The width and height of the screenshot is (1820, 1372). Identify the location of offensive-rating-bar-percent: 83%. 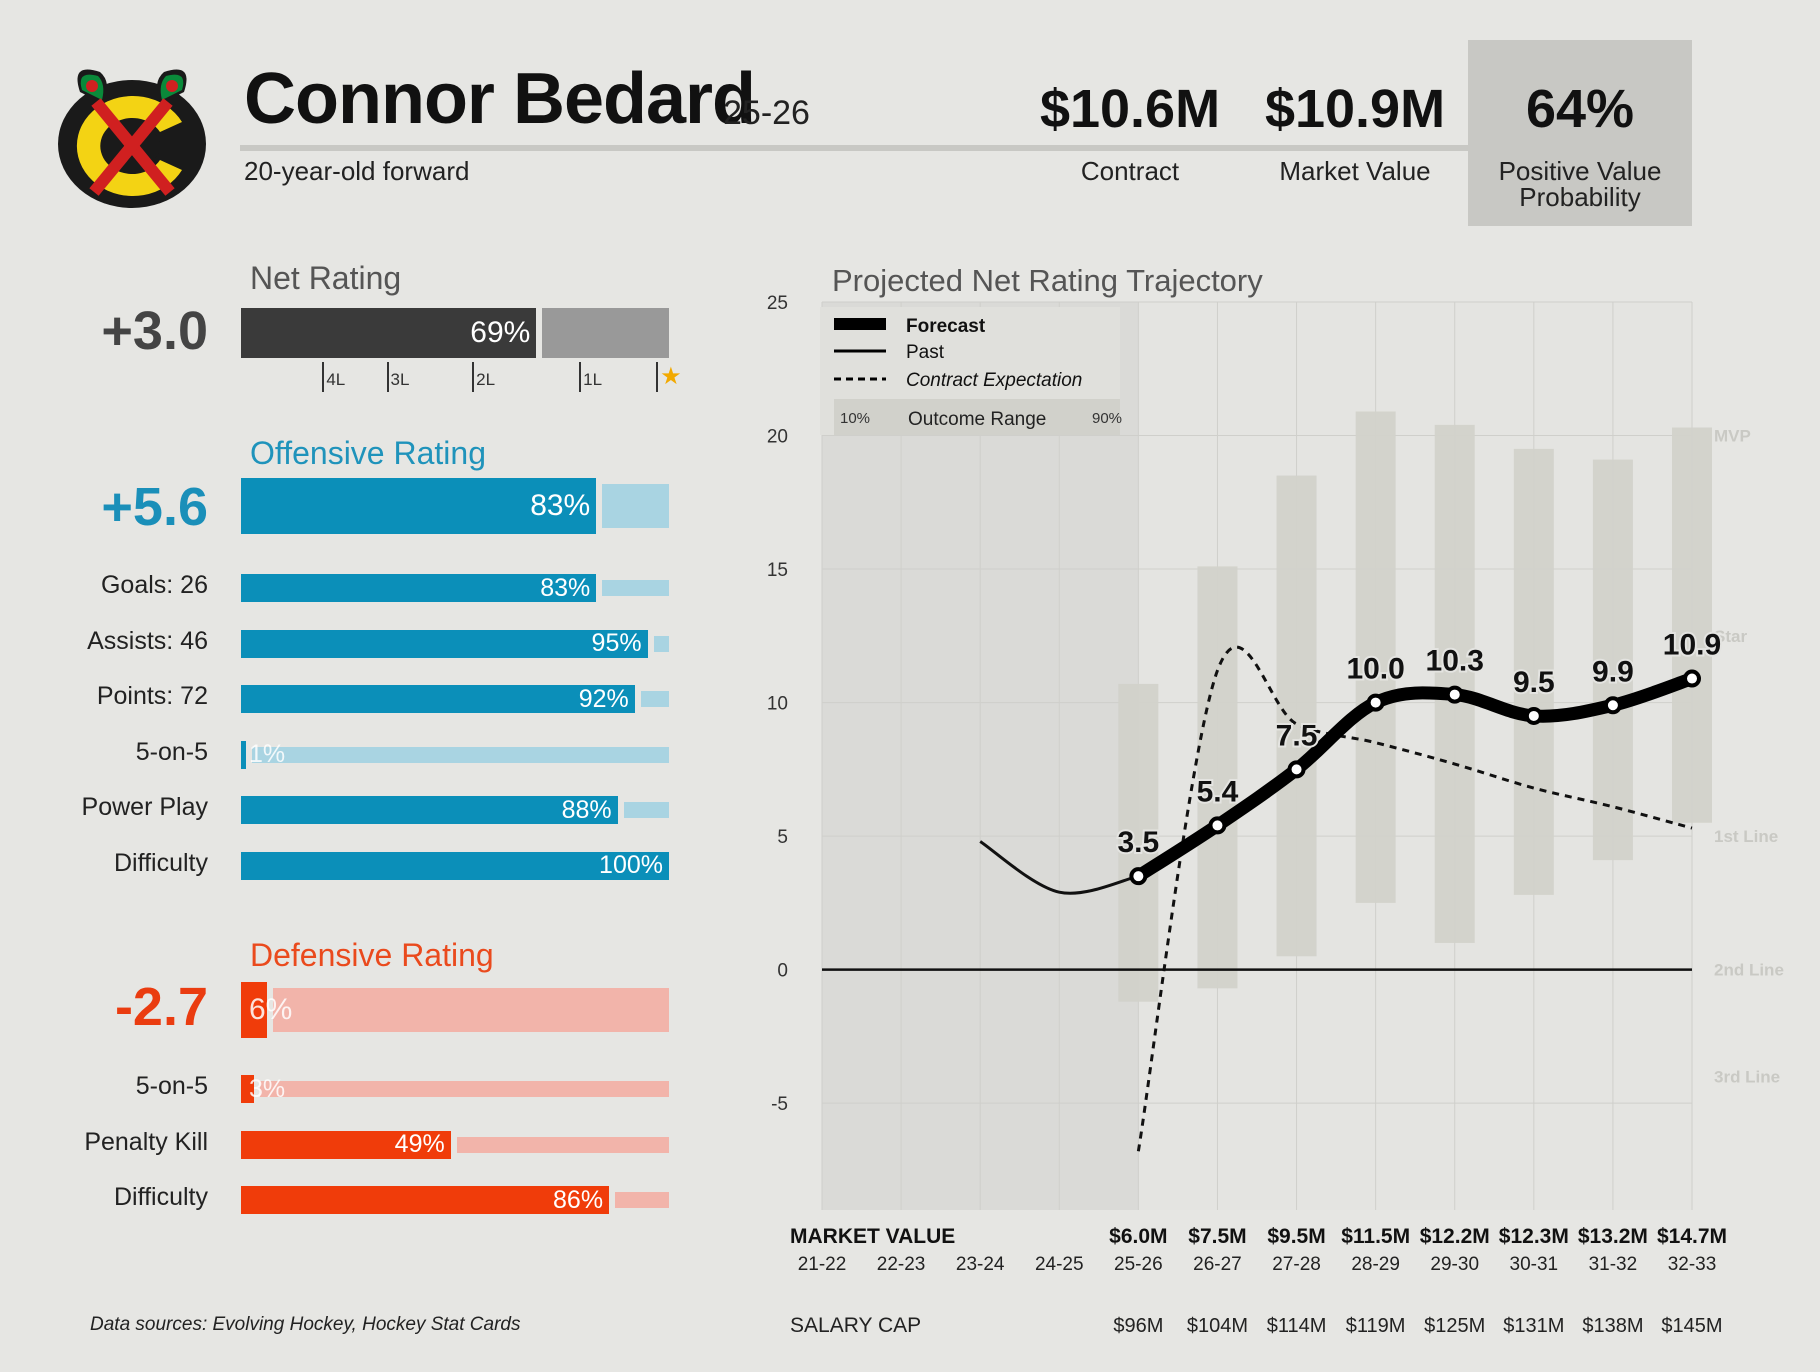
(560, 505).